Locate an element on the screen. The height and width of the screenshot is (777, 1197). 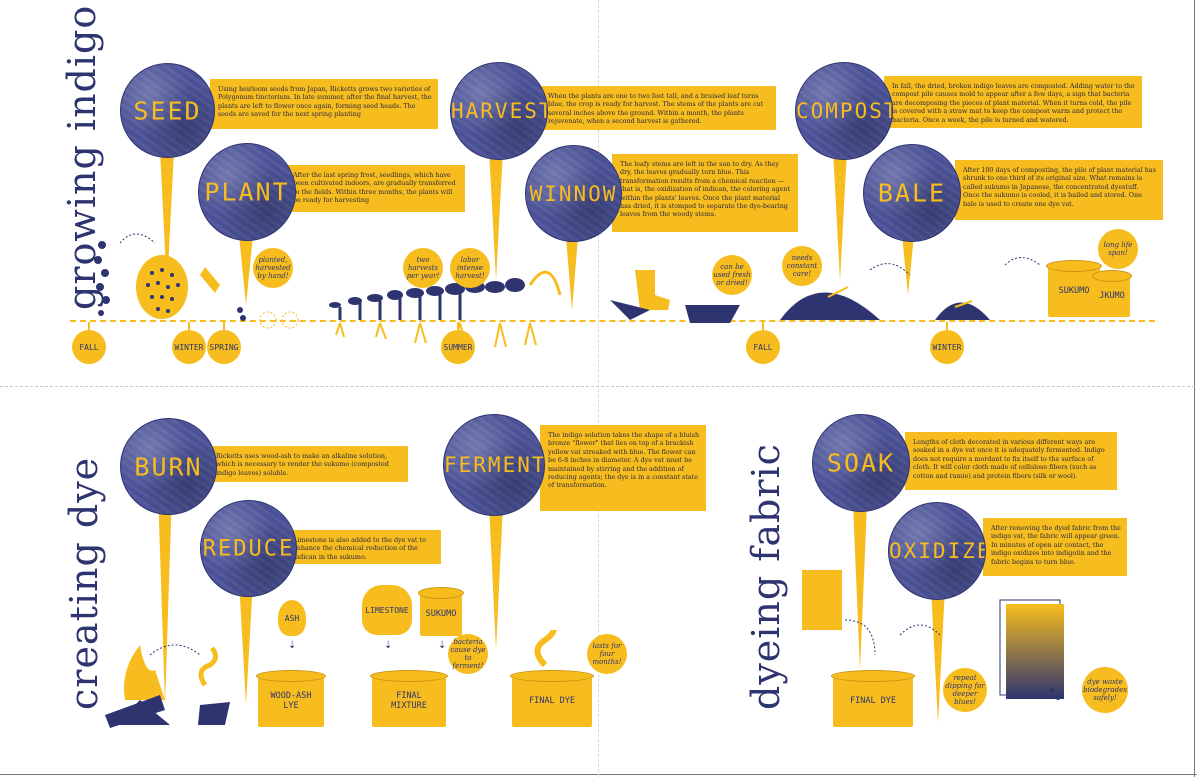
dyeing-illustrations is located at coordinates (933, 635).